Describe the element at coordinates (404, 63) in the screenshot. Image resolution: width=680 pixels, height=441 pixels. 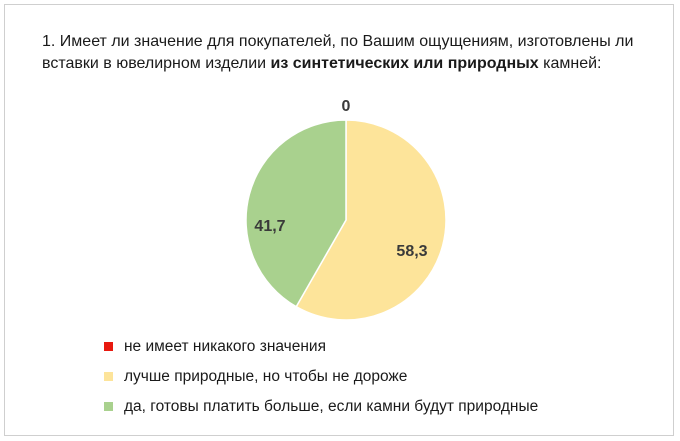
I see `title-bold: из синтетических или природных` at that location.